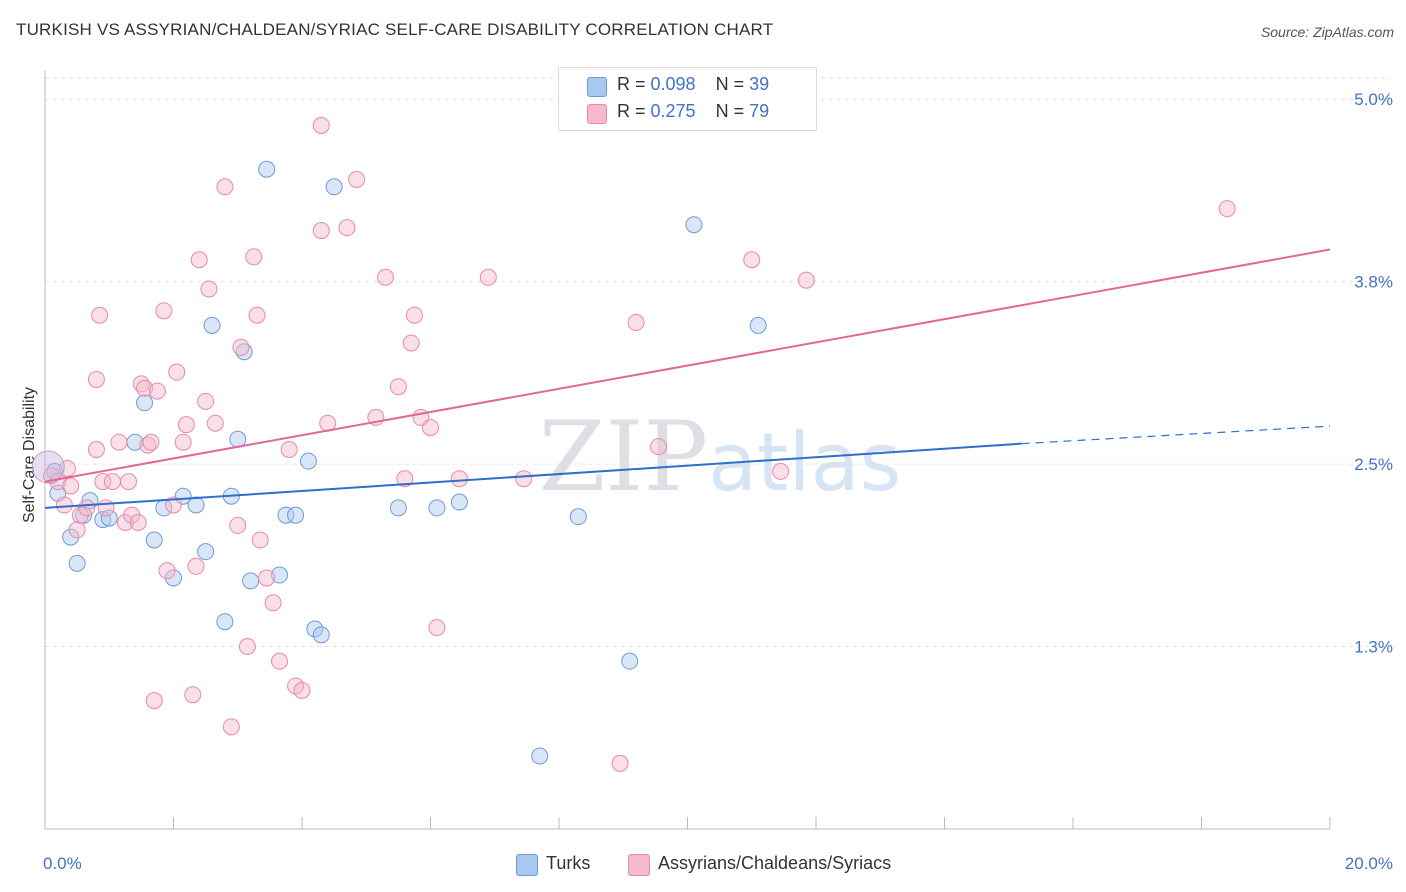 The height and width of the screenshot is (892, 1406). Describe the element at coordinates (720, 457) in the screenshot. I see `watermark: ZIPatlas` at that location.